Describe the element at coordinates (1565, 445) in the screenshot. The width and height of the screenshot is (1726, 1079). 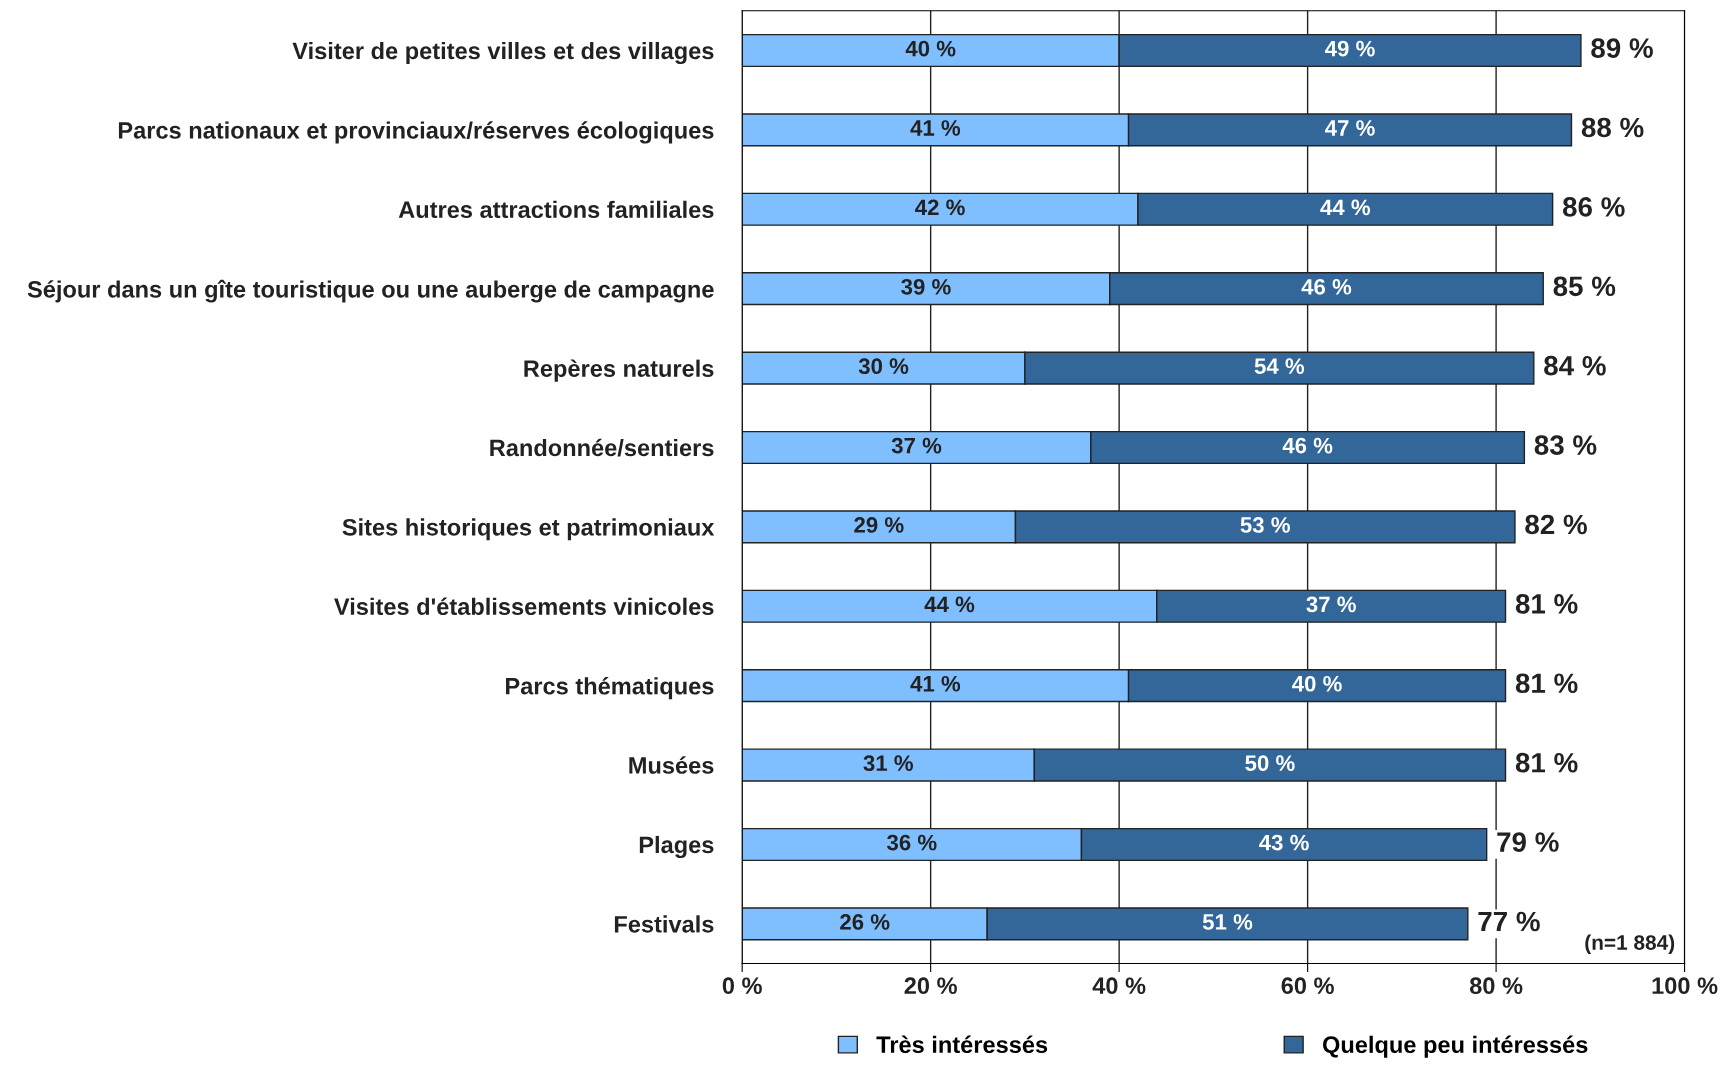
I see `total-label: 83 %` at that location.